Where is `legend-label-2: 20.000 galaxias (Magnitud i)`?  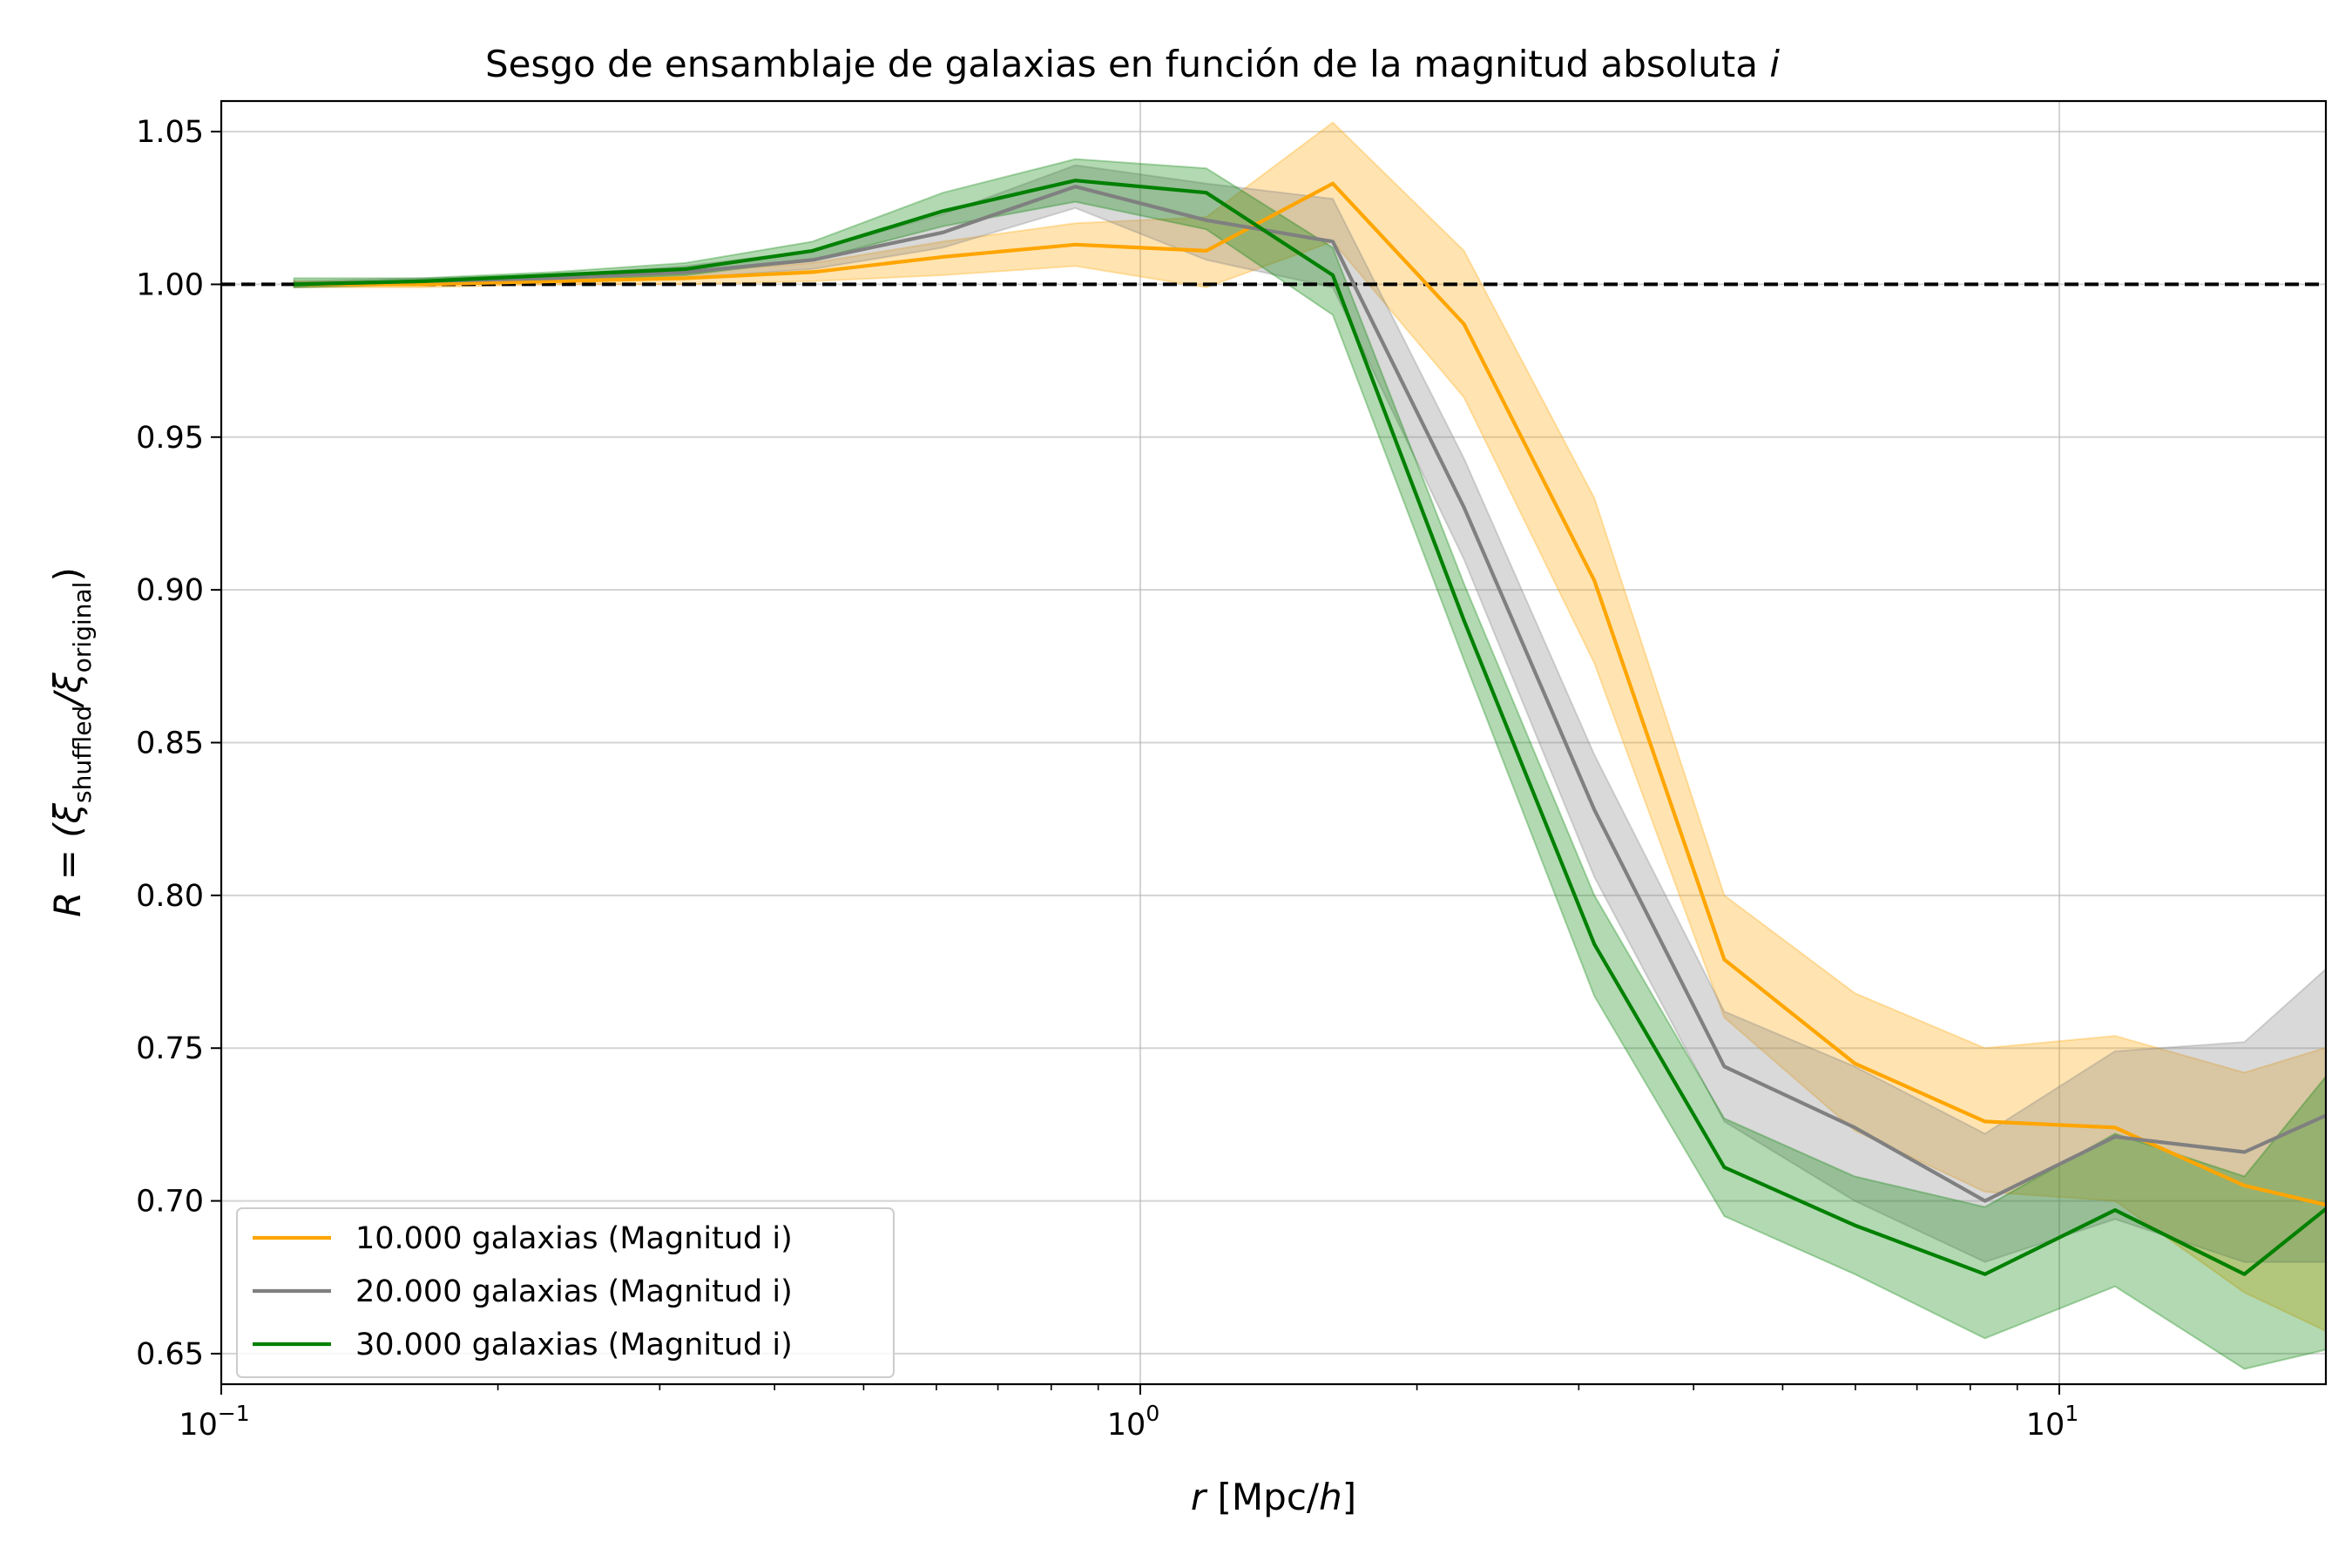 legend-label-2: 20.000 galaxias (Magnitud i) is located at coordinates (574, 1291).